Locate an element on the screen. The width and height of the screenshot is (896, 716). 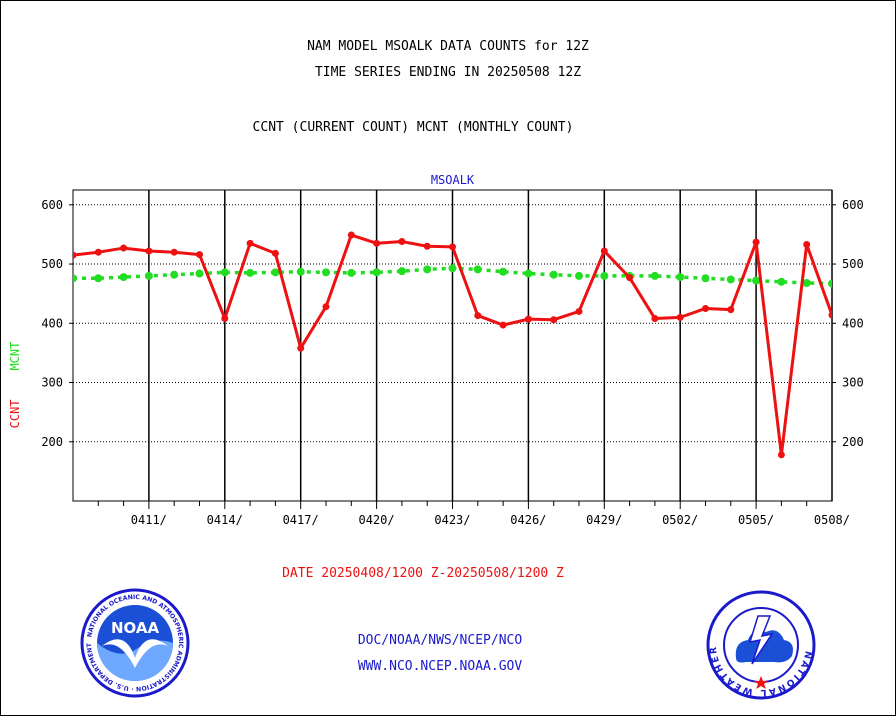
x-tick-label: 0508/ is located at coordinates (832, 520).